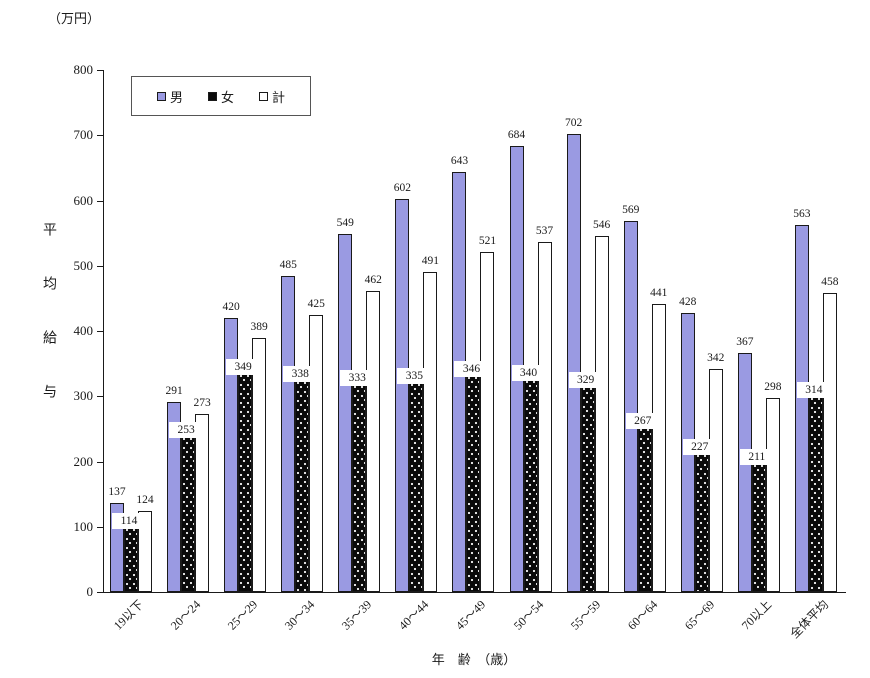 Image resolution: width=870 pixels, height=678 pixels. Describe the element at coordinates (316, 303) in the screenshot. I see `value-label-計-30～34: 425` at that location.